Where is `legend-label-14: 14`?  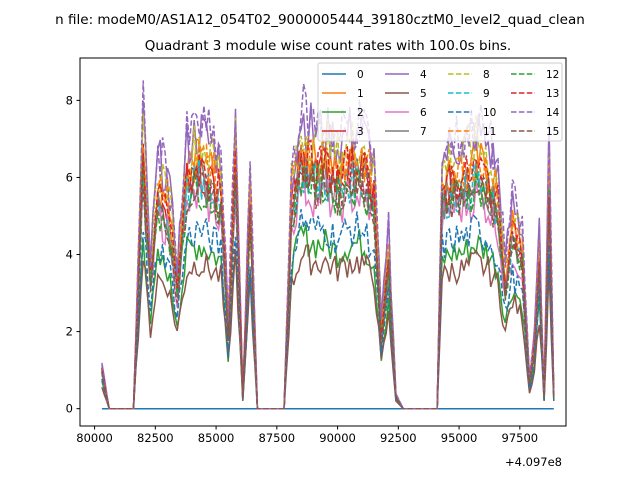 legend-label-14: 14 is located at coordinates (553, 113).